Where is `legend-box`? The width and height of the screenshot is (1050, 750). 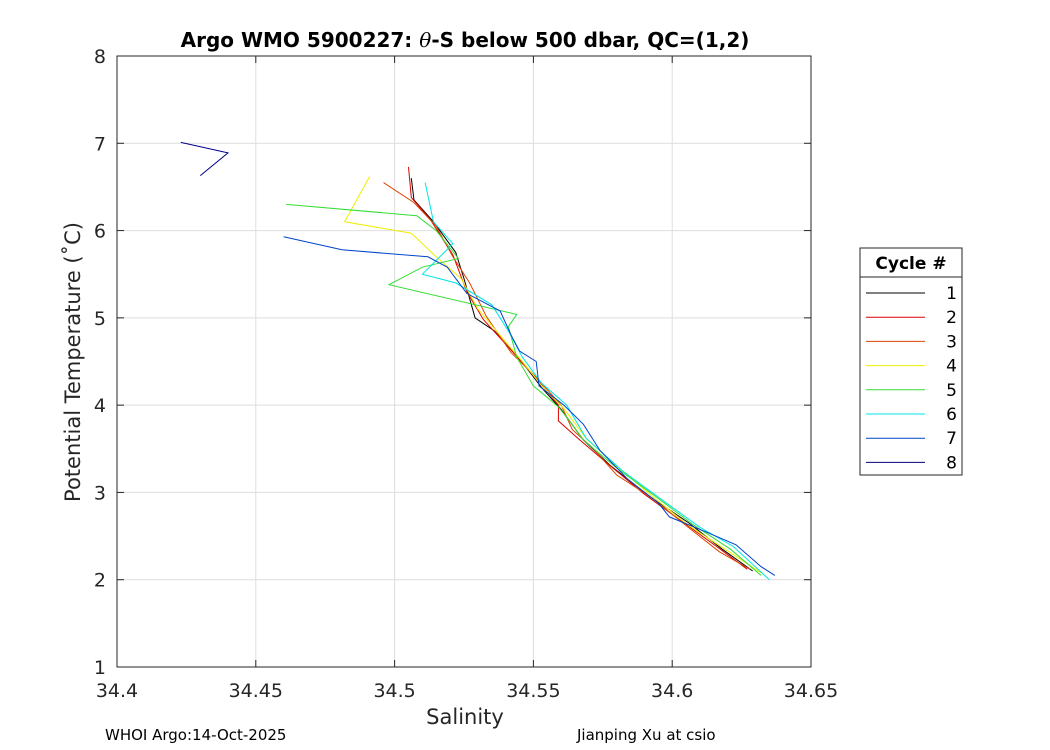
legend-box is located at coordinates (911, 361).